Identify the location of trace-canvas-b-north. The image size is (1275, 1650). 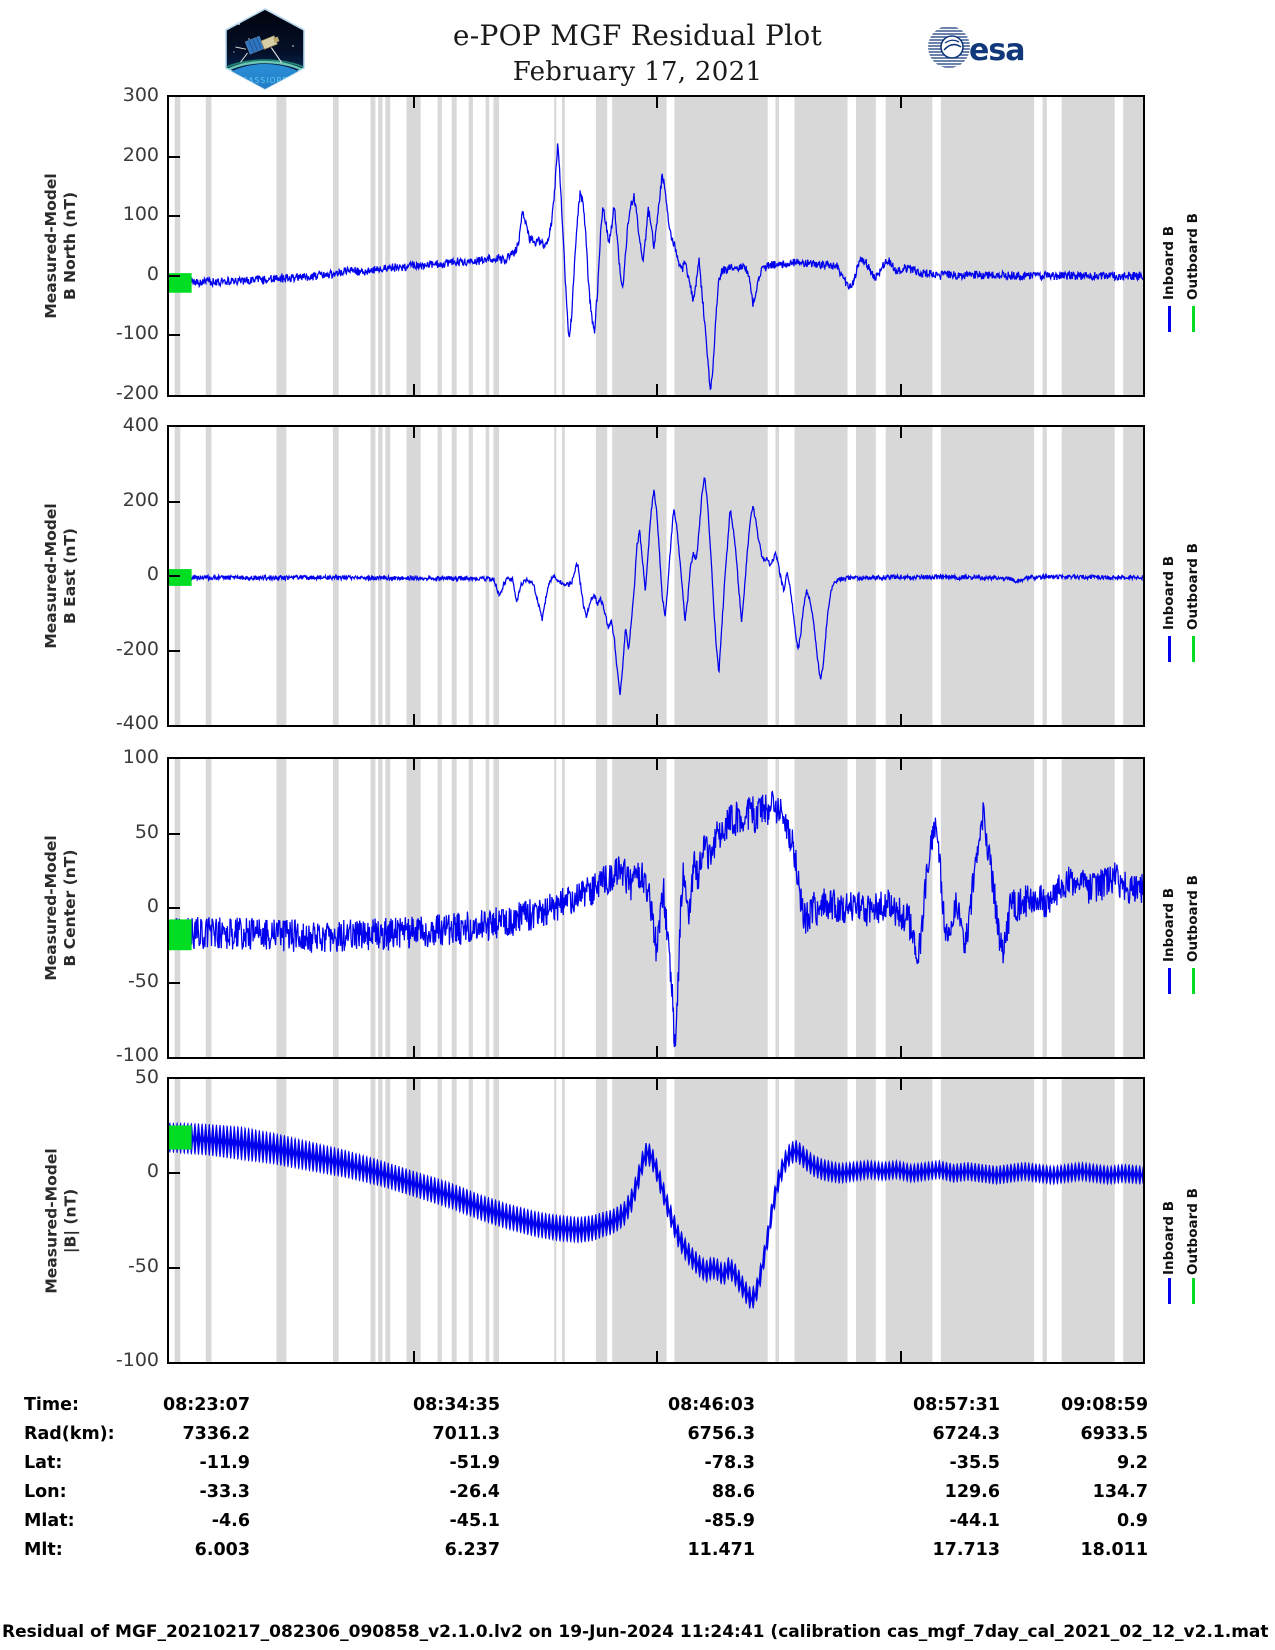
(656, 246).